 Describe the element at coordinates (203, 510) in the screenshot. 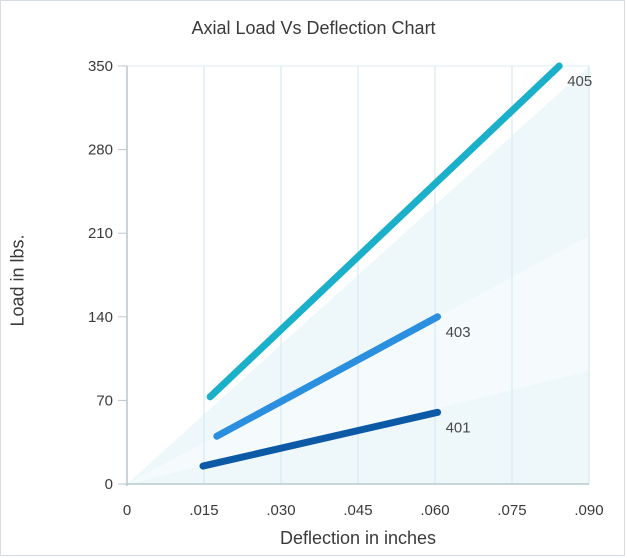

I see `x-tick-label: .015` at that location.